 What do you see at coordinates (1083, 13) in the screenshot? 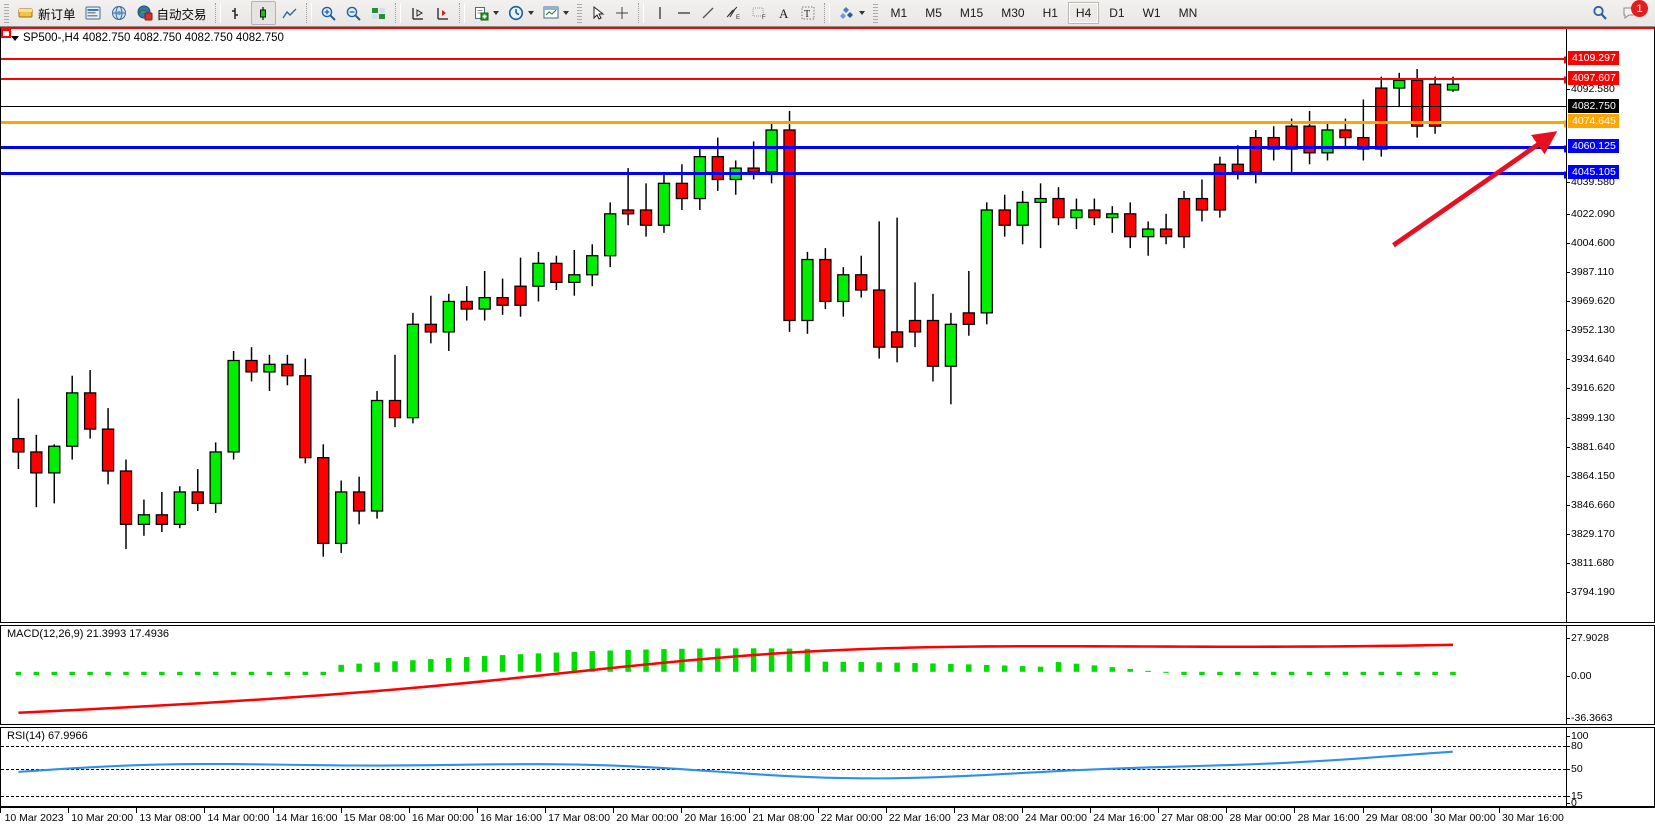
I see `timeframe-h4: H4` at bounding box center [1083, 13].